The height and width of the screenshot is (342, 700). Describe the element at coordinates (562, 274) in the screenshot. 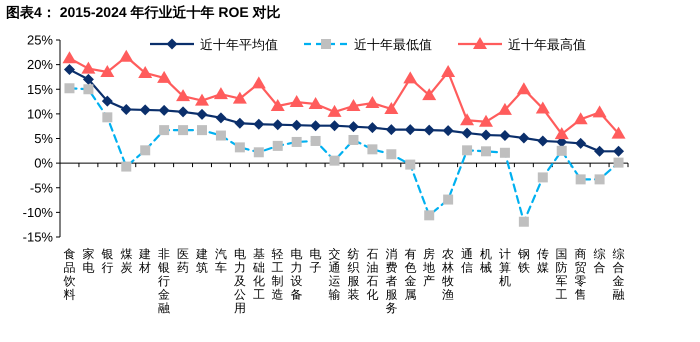

I see `category: 国防军工` at that location.